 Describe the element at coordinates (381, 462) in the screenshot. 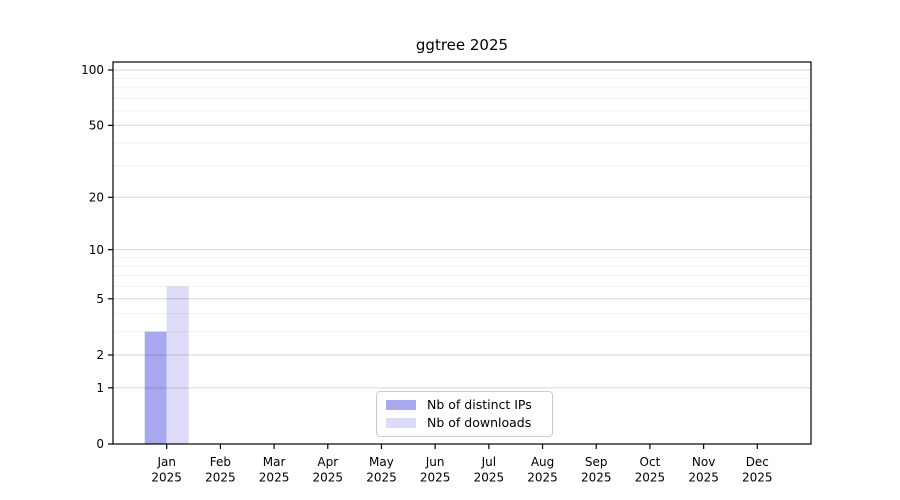

I see `x-tick-label-month-may: May` at that location.